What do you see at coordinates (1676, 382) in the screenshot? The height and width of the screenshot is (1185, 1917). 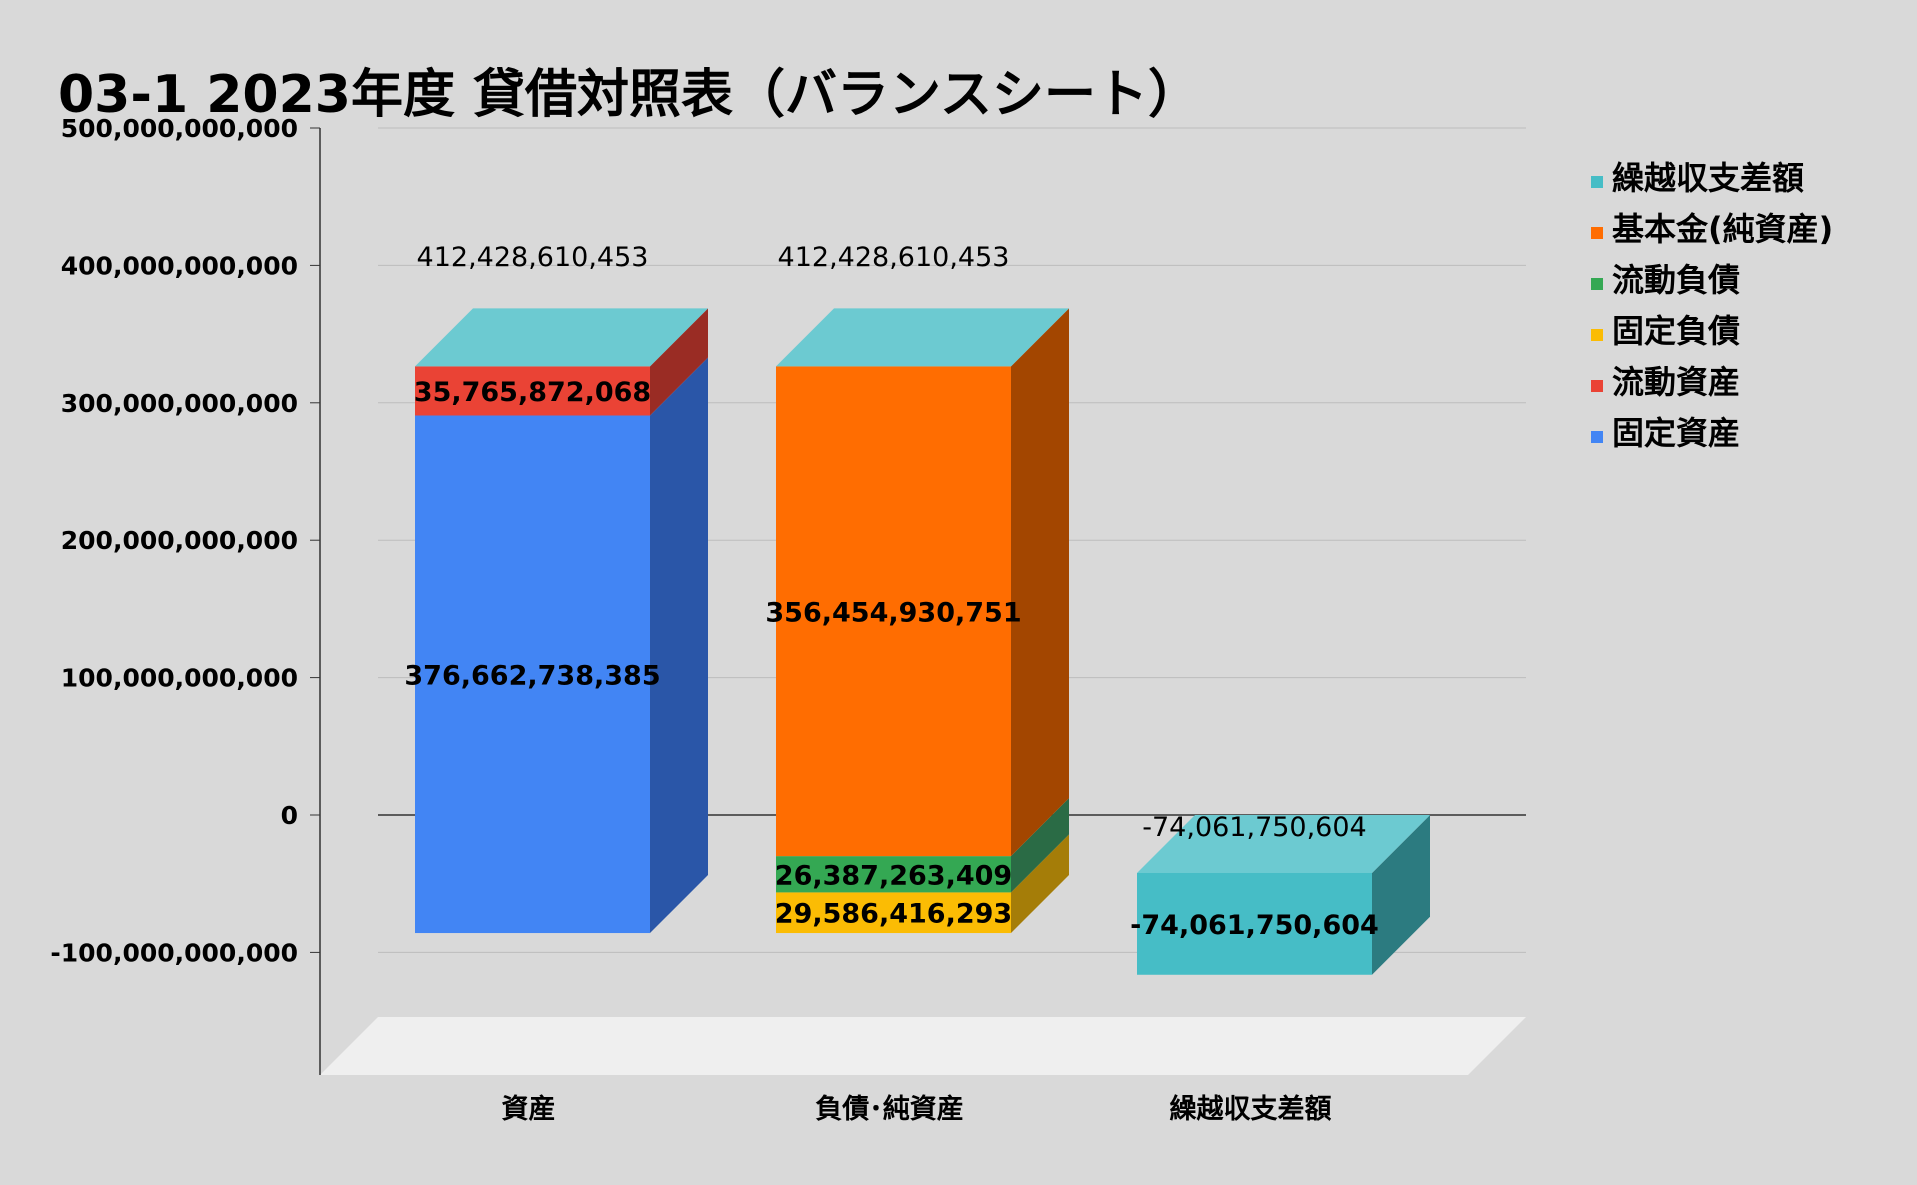 I see `legend-label: 流動資産` at bounding box center [1676, 382].